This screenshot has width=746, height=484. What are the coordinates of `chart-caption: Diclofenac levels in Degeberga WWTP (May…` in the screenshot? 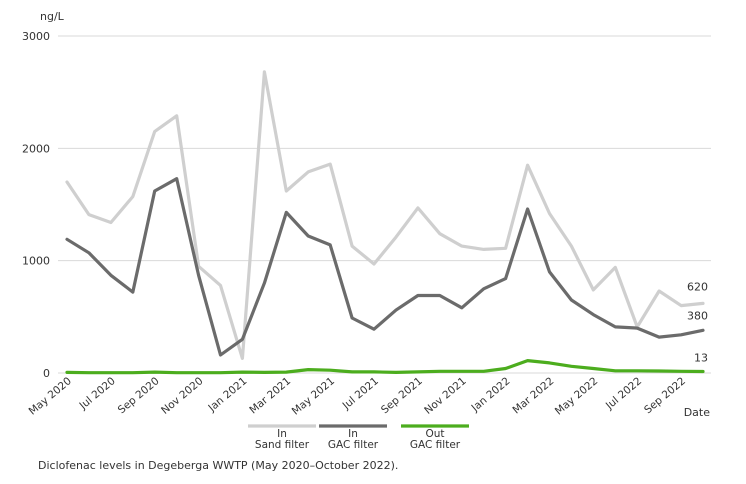 It's located at (218, 465).